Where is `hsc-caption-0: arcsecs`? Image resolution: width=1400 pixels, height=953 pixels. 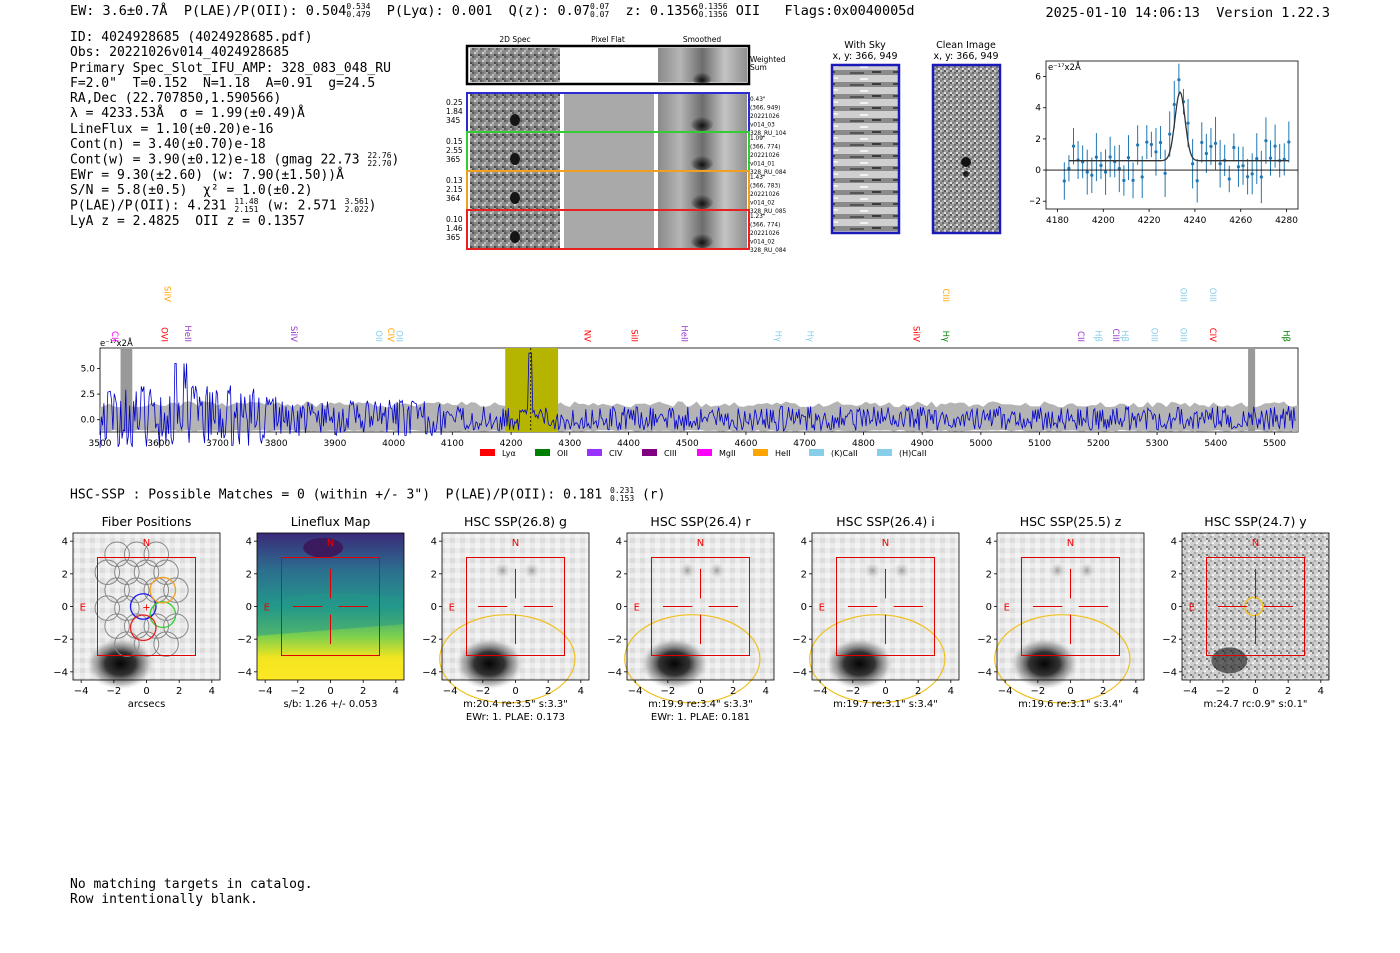 hsc-caption-0: arcsecs is located at coordinates (147, 704).